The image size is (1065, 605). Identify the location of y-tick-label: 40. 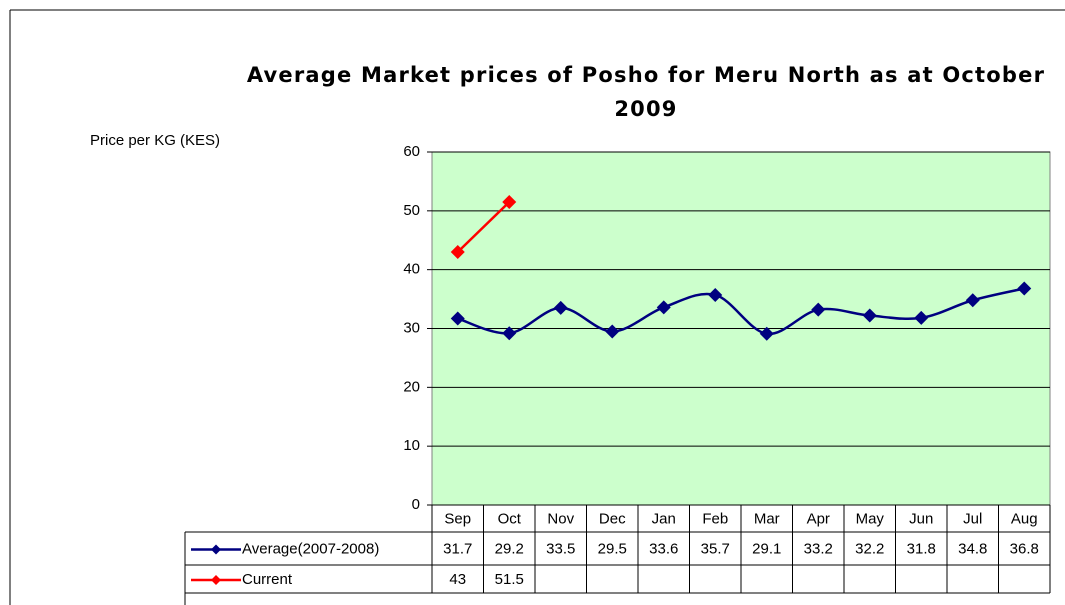
(411, 269).